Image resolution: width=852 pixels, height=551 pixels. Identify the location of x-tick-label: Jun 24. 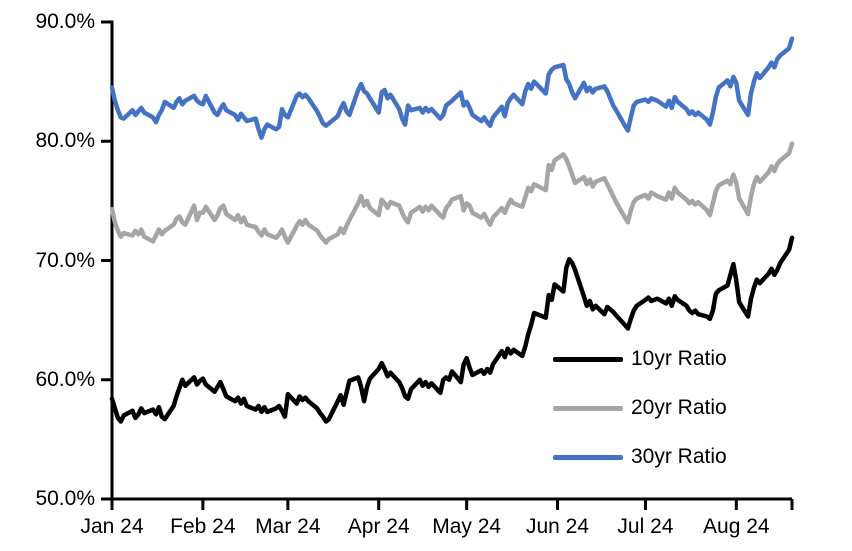
(557, 526).